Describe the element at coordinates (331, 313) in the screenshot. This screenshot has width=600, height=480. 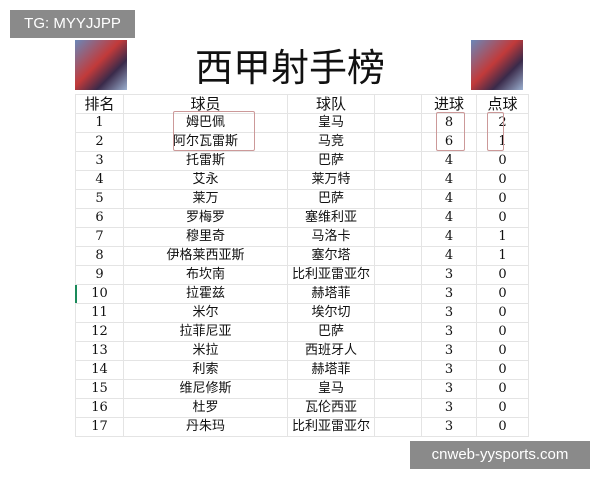
I see `cell-team: 埃尔切` at that location.